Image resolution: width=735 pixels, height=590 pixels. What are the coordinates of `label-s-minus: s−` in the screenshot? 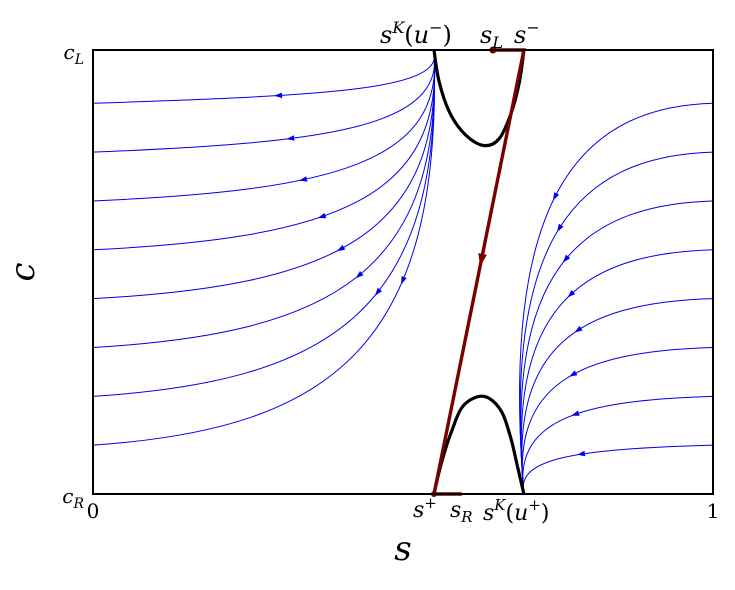 It's located at (527, 33).